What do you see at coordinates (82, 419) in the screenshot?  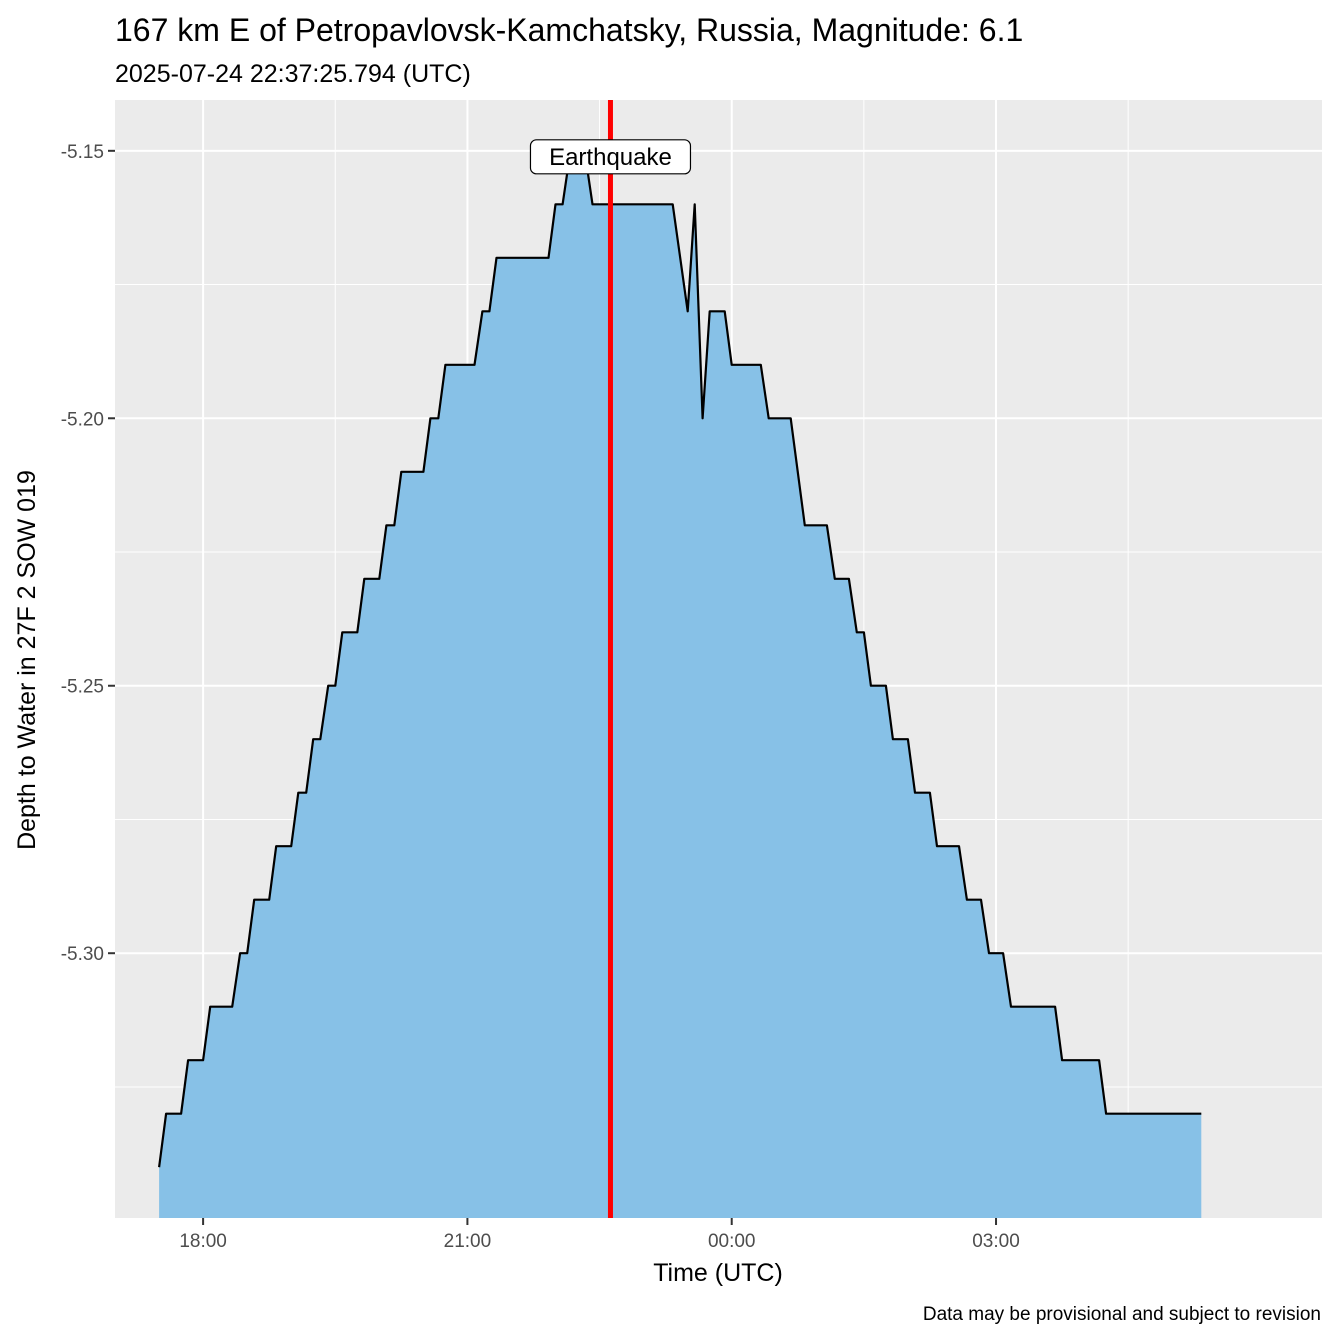 I see `y-tick-label: -5.20` at bounding box center [82, 419].